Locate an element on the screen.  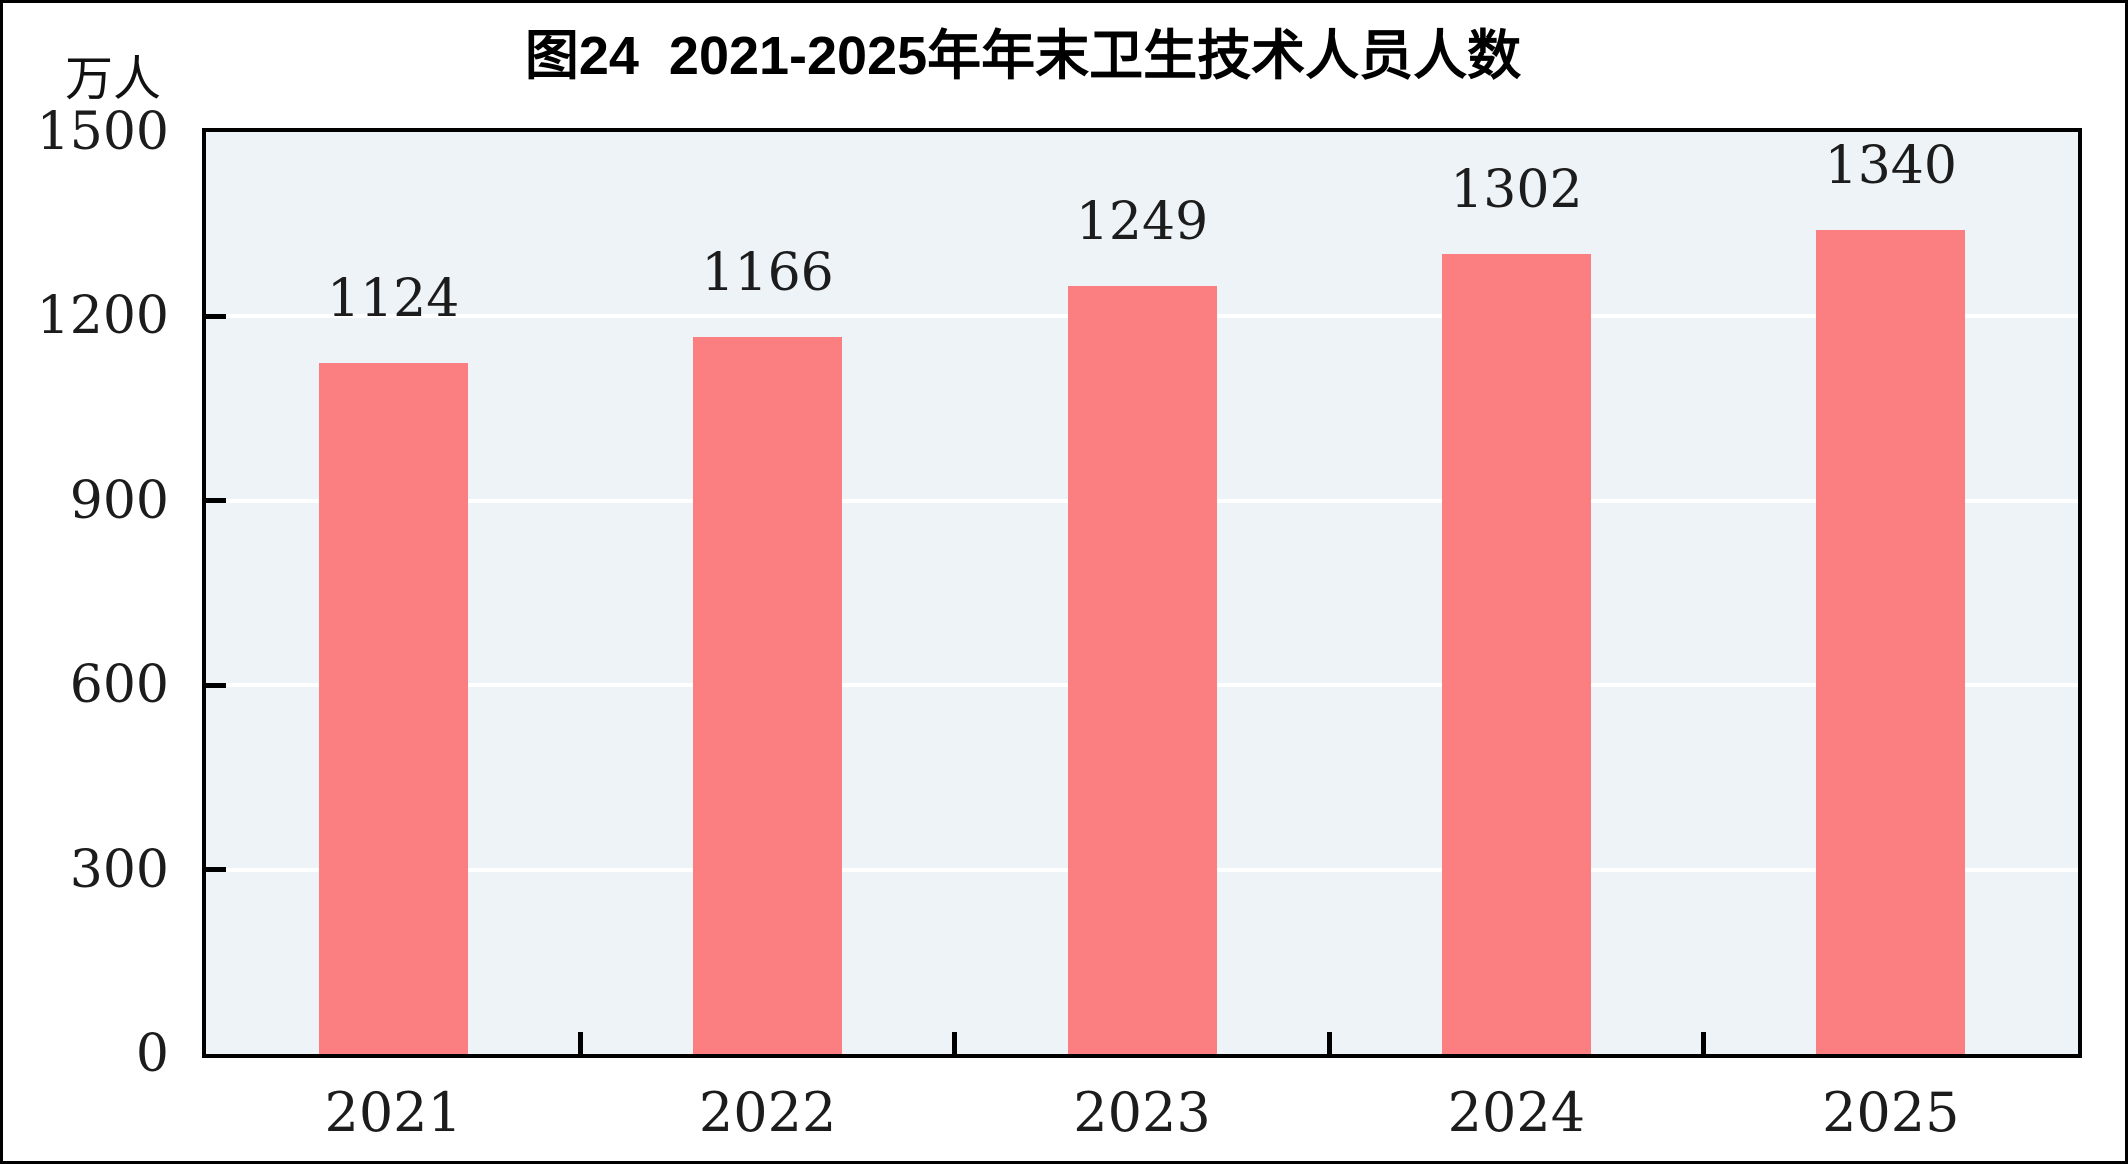
y-axis-tick-label: 1200 is located at coordinates (102, 316).